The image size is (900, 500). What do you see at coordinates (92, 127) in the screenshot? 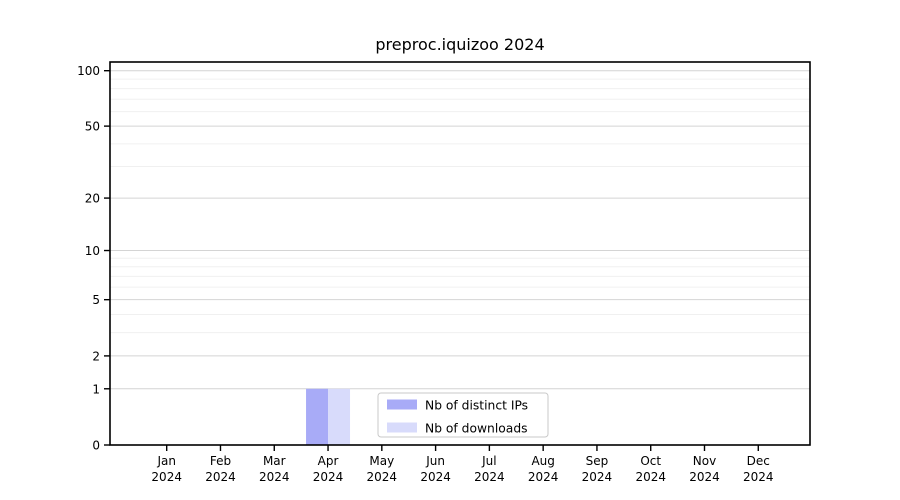
I see `y-tick-label: 50` at bounding box center [92, 127].